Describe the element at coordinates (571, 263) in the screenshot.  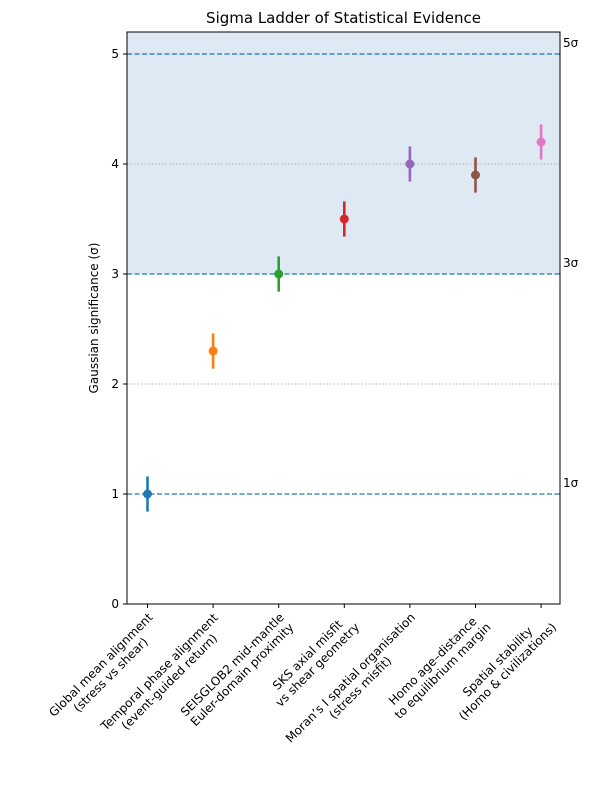
I see `sigma-line-label: 3σ` at that location.